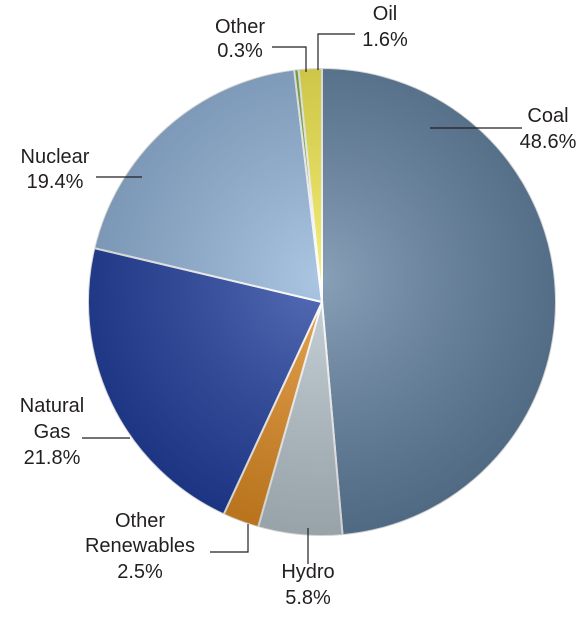  I want to click on slice-value: 19.4%, so click(55, 182).